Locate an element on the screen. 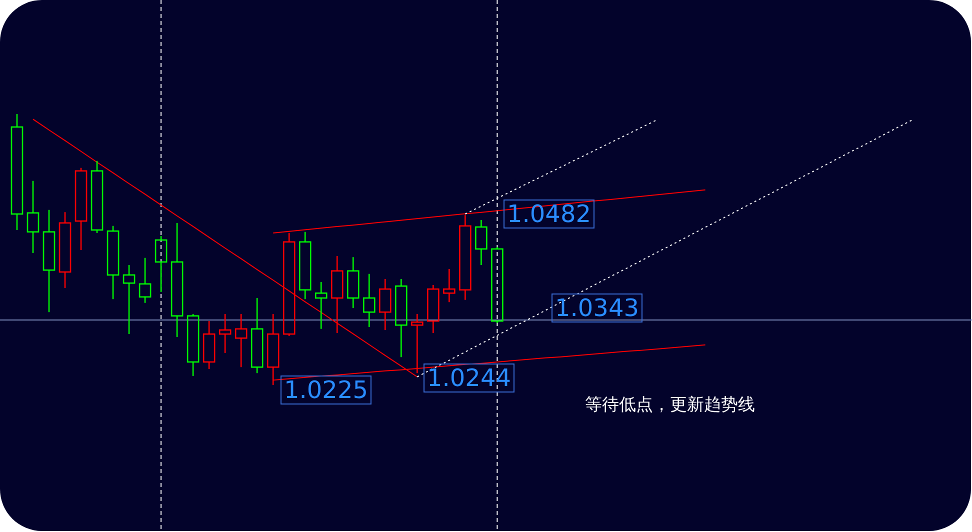 Image resolution: width=972 pixels, height=532 pixels. annotation: 1.0225 is located at coordinates (326, 390).